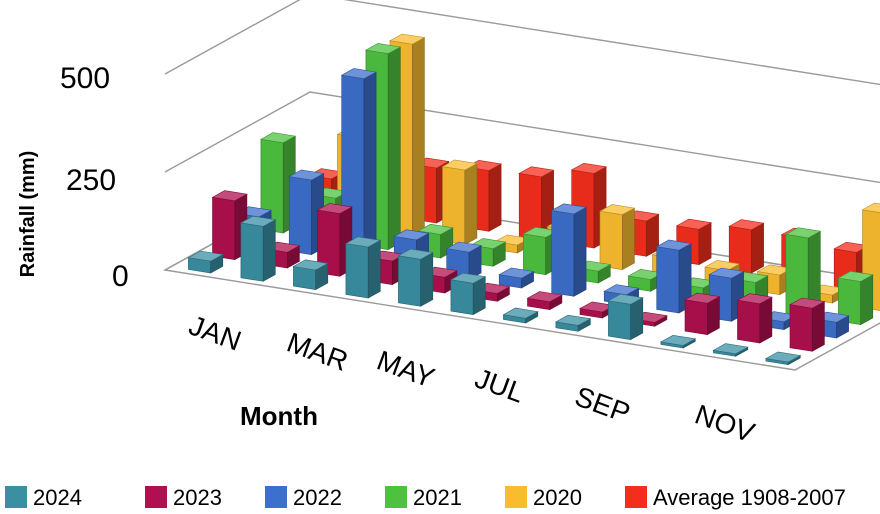 This screenshot has height=514, width=880. What do you see at coordinates (57, 497) in the screenshot?
I see `legend-label: 2024` at bounding box center [57, 497].